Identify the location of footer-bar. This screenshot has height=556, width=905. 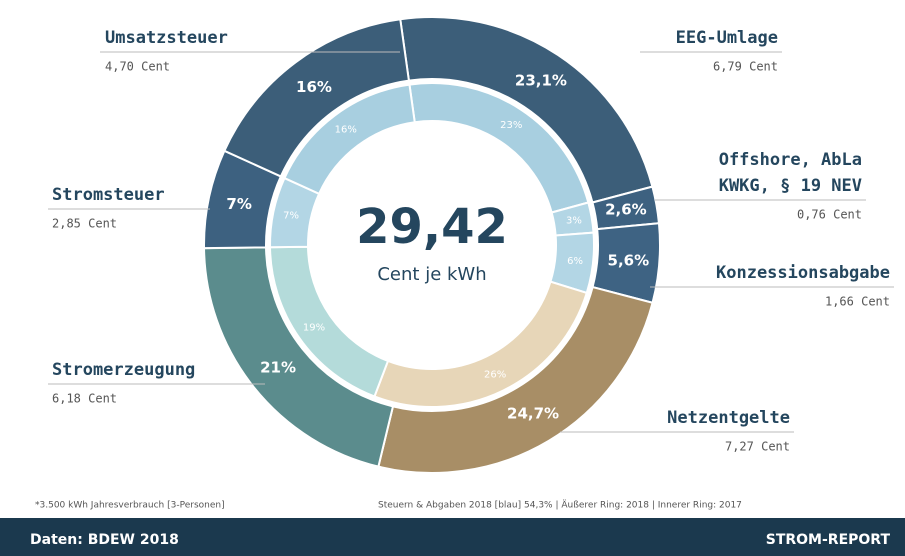
(452, 537).